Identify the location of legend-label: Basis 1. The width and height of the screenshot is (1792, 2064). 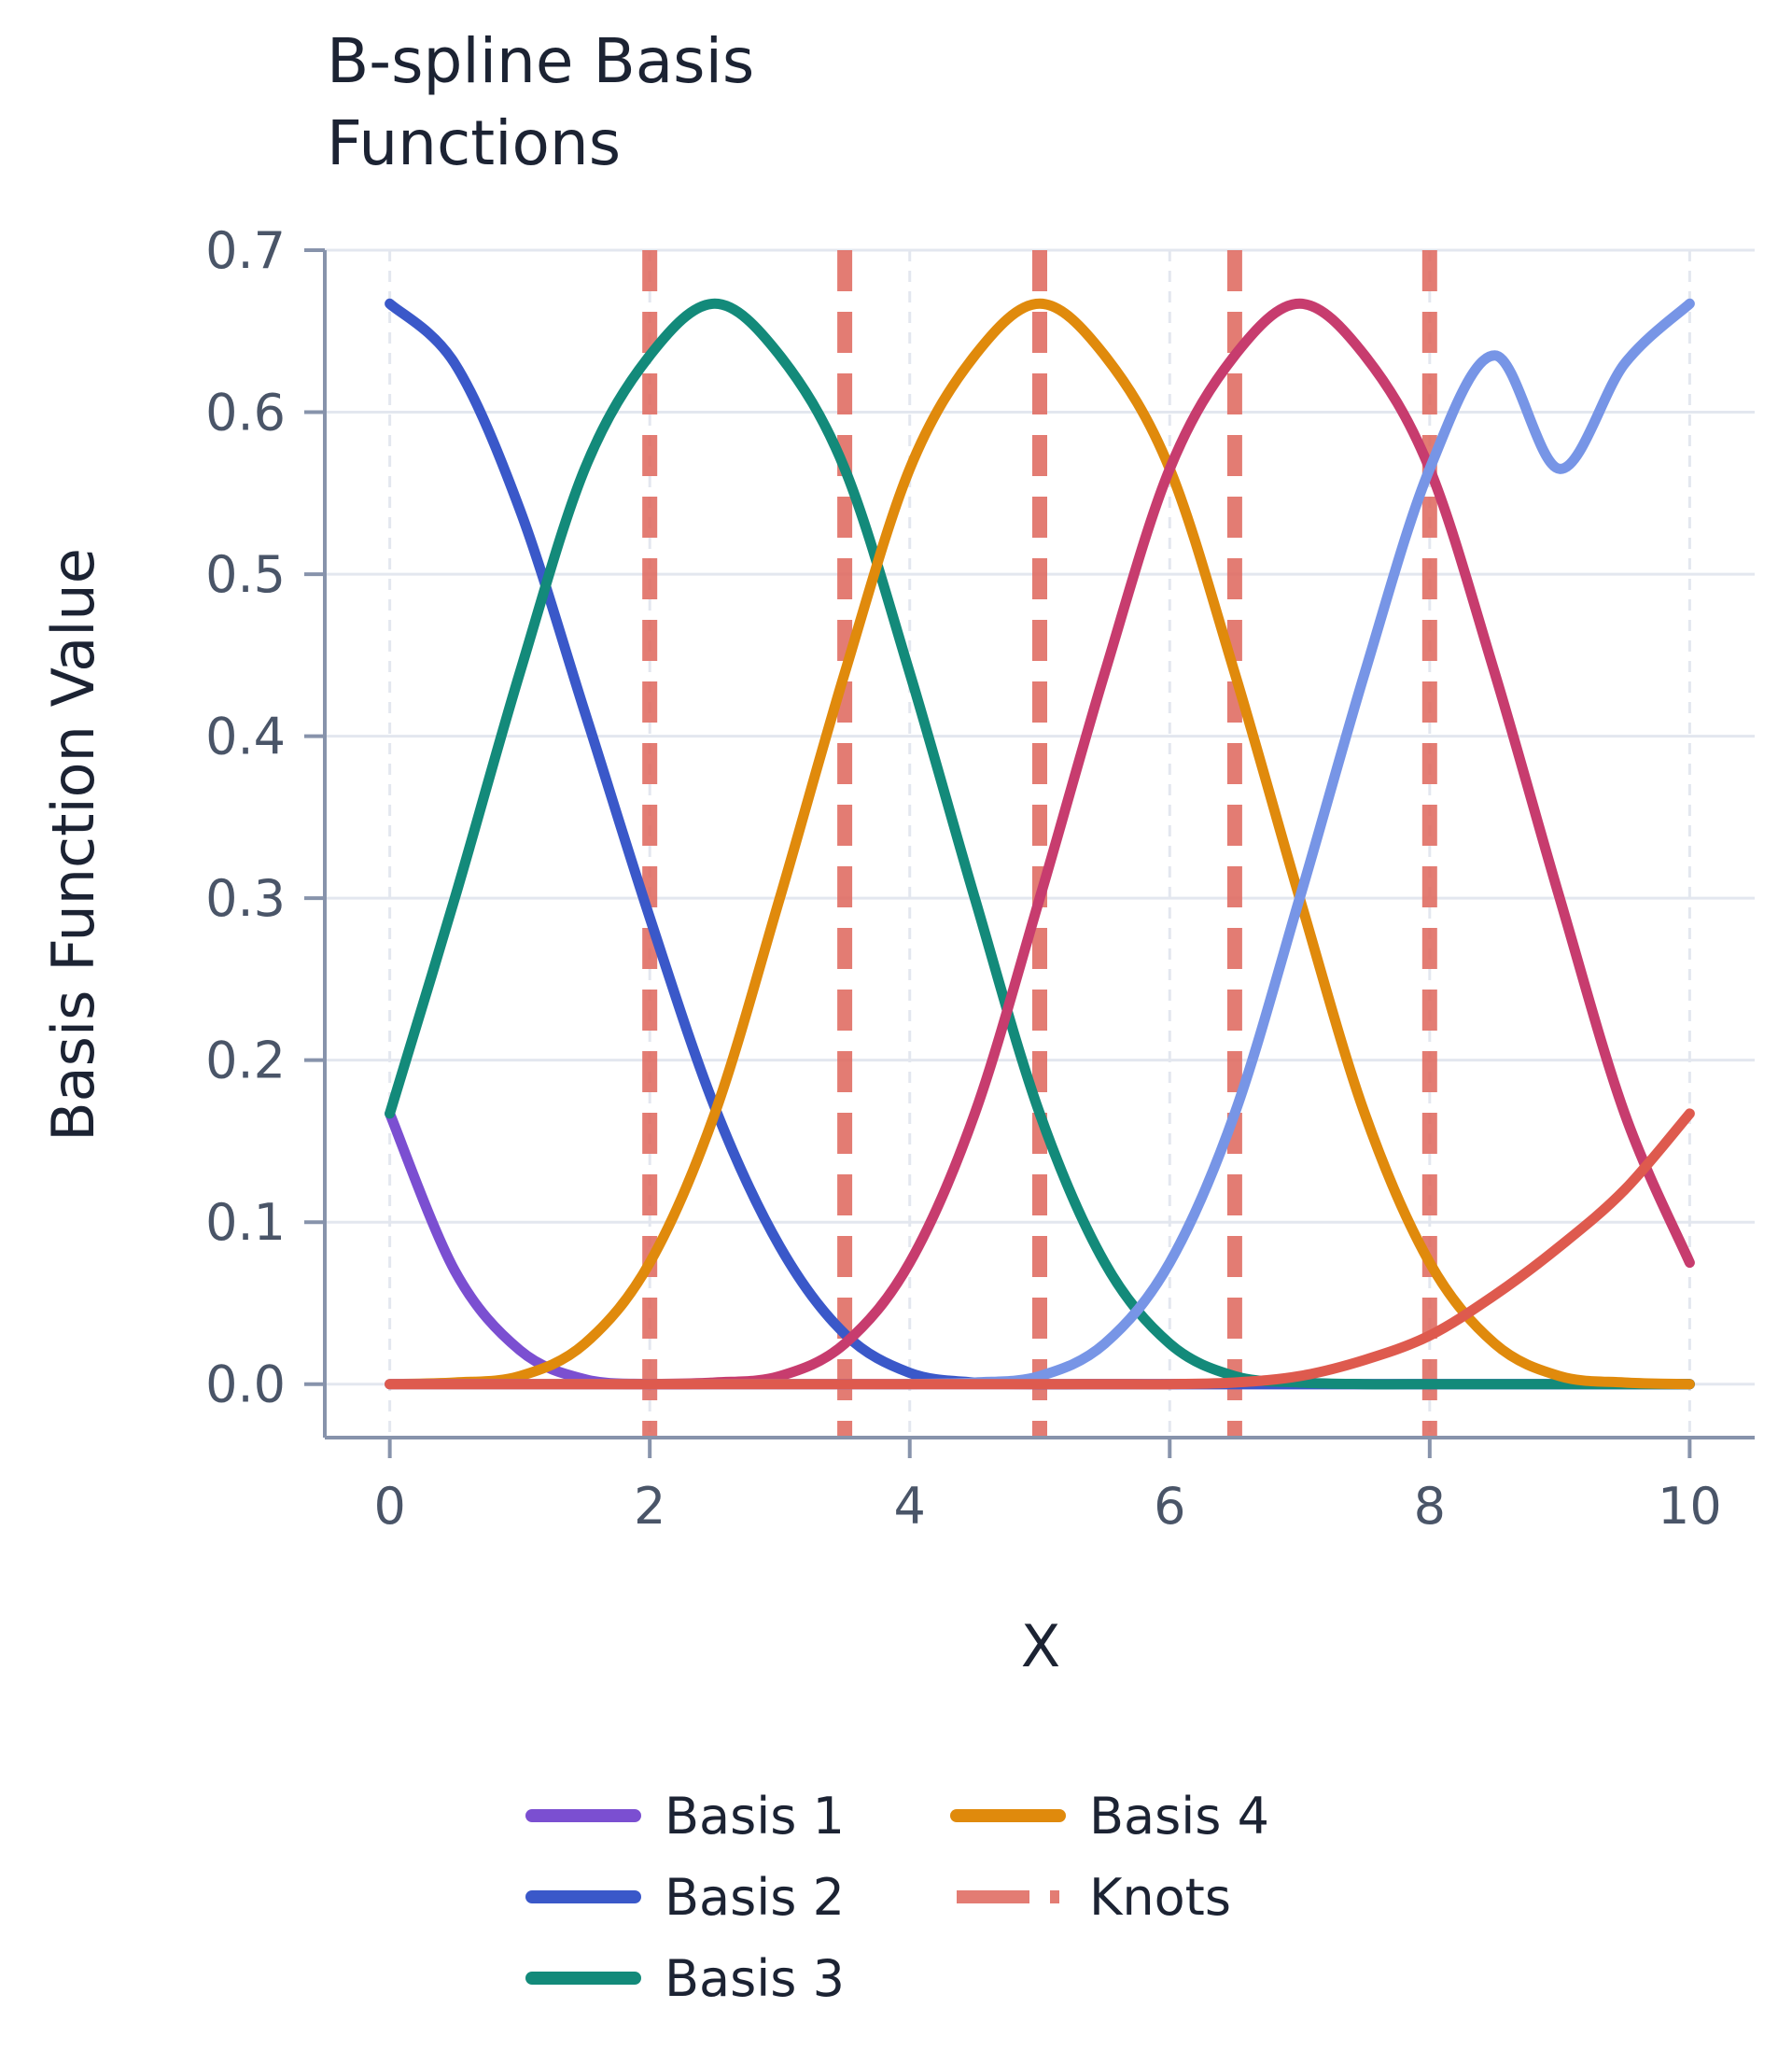
(755, 1816).